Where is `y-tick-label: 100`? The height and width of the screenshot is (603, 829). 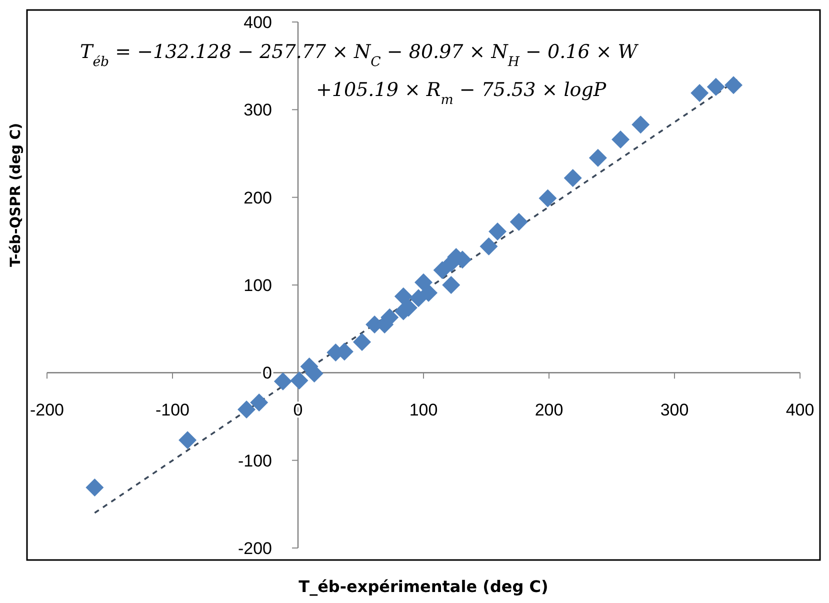 y-tick-label: 100 is located at coordinates (258, 285).